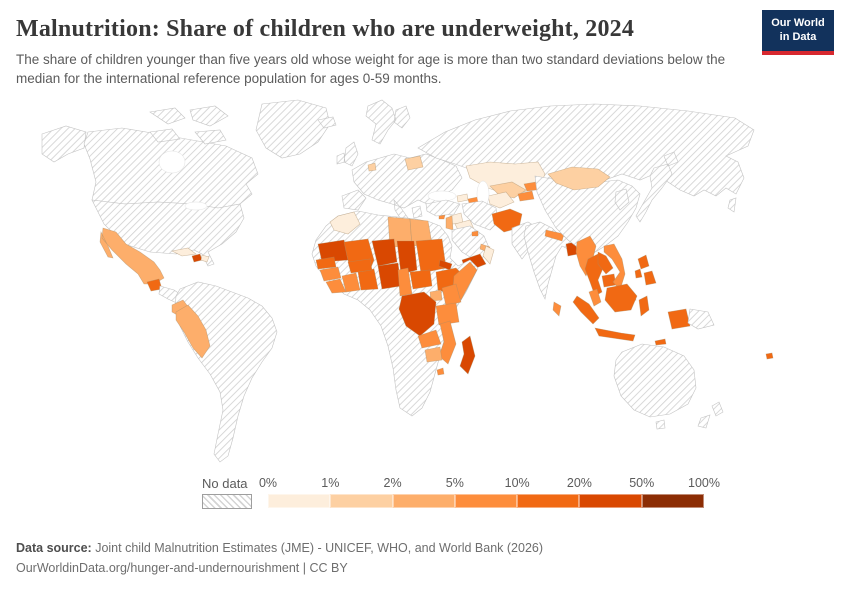  What do you see at coordinates (372, 167) in the screenshot?
I see `country-netherlands` at bounding box center [372, 167].